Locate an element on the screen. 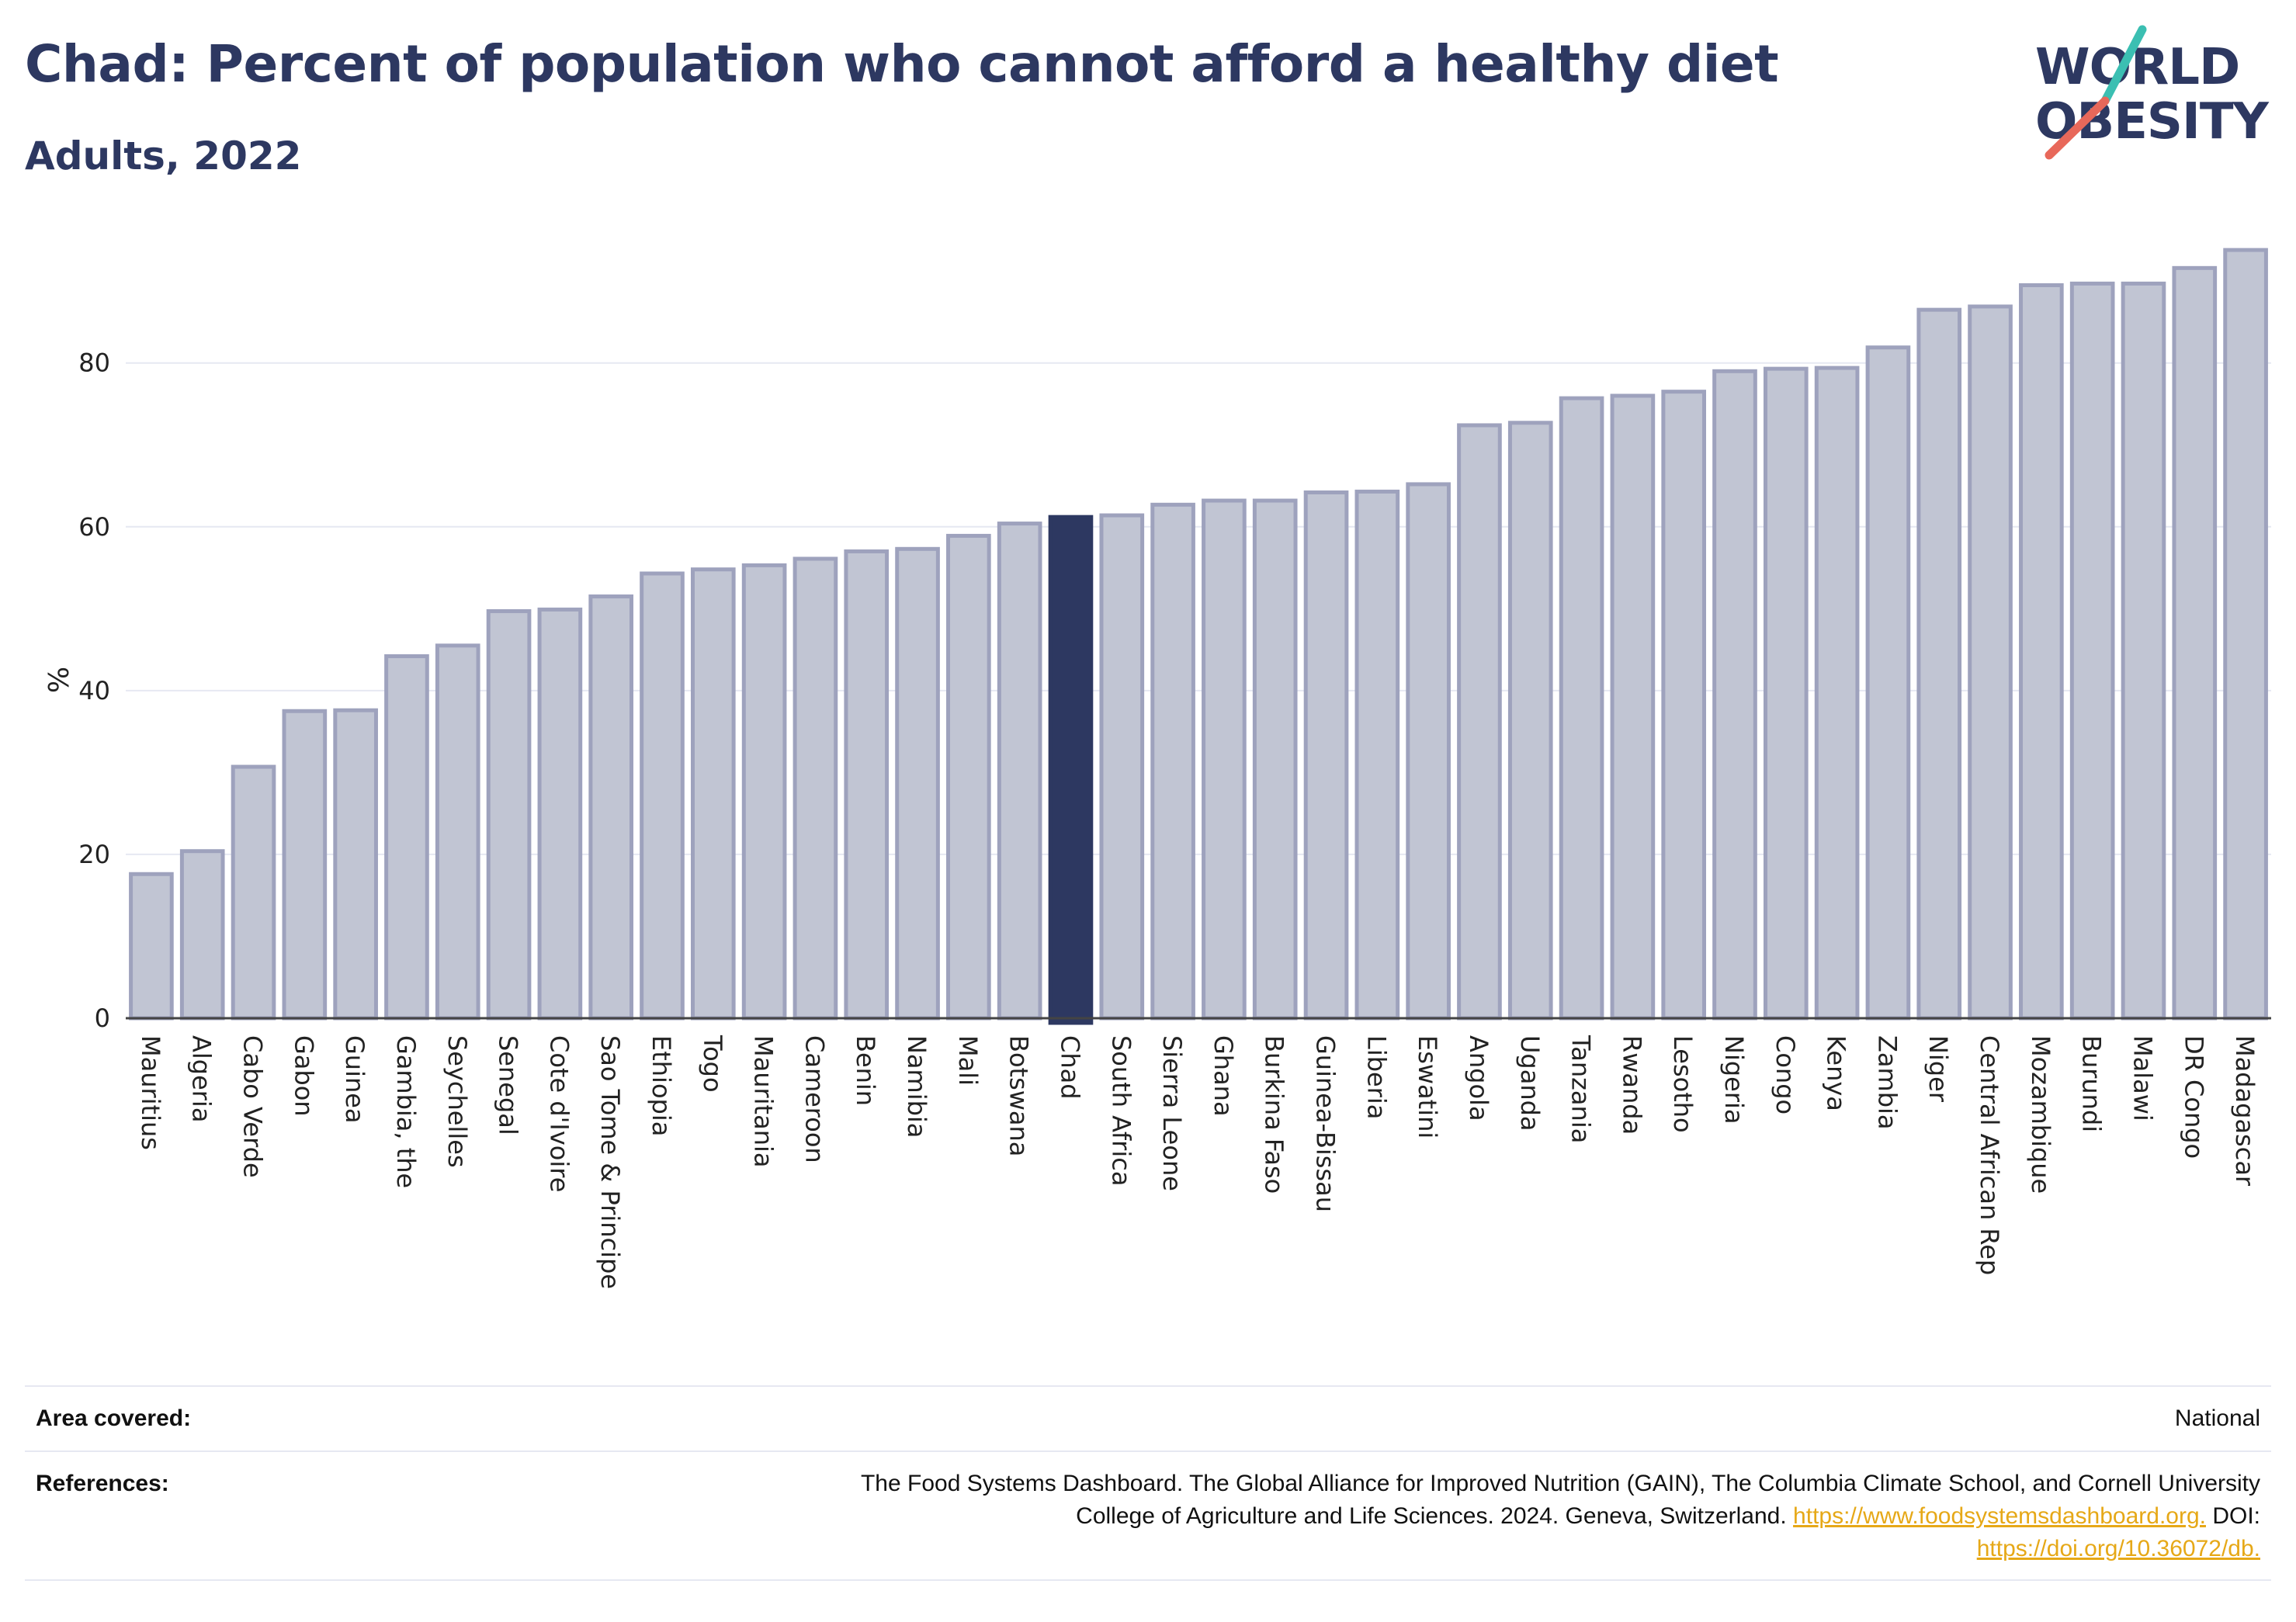 Image resolution: width=2296 pixels, height=1622 pixels. x-tick-label: Chad is located at coordinates (1069, 1067).